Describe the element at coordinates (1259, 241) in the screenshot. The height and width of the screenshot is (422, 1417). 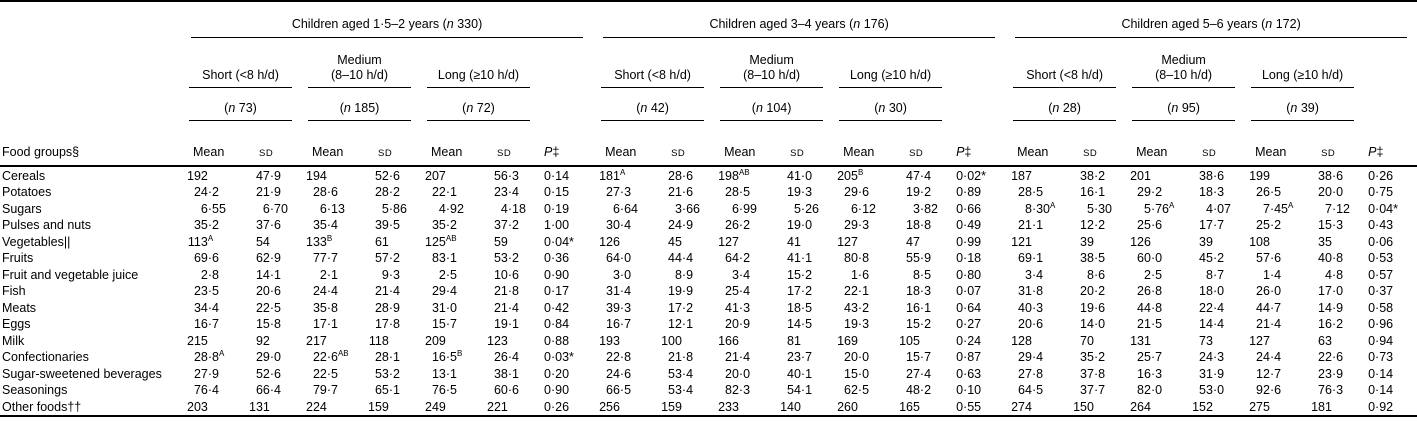
I see `integer-part: 108` at that location.